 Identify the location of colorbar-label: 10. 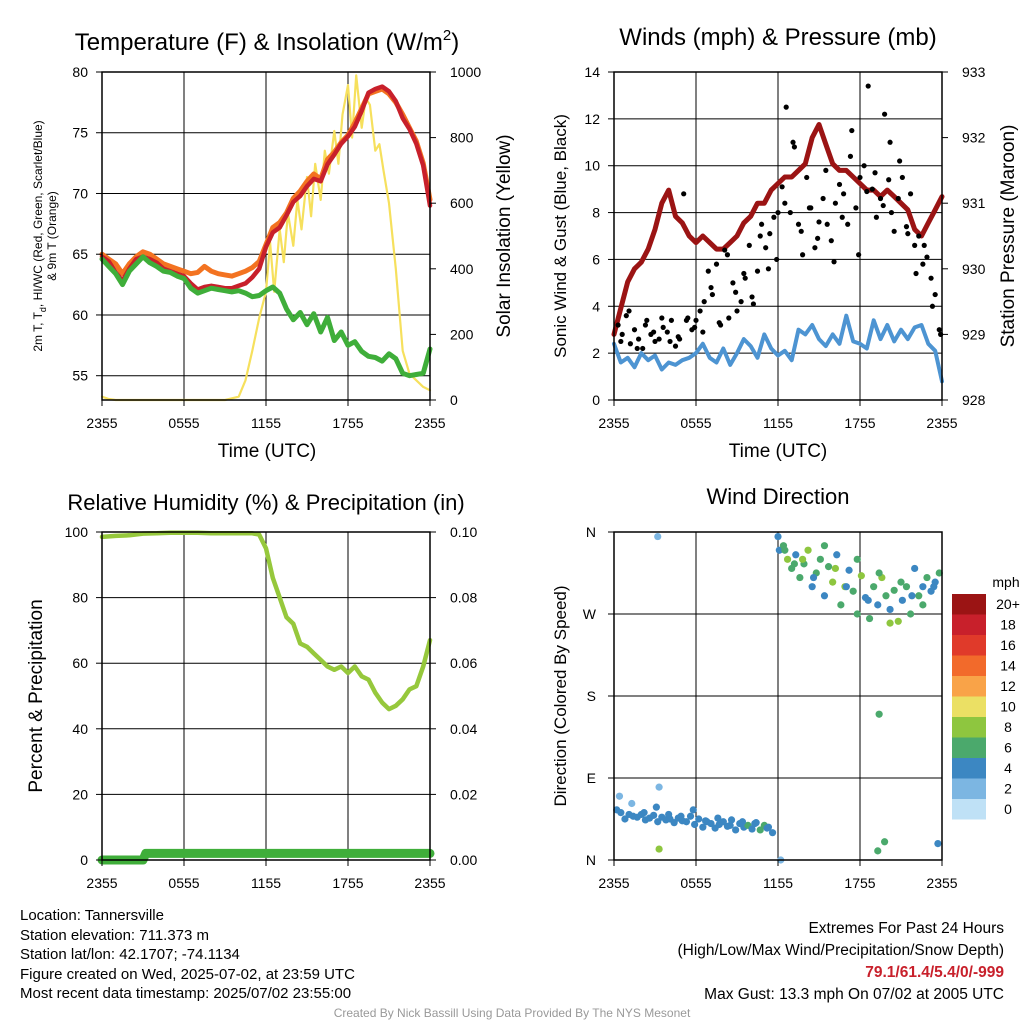
(1008, 707).